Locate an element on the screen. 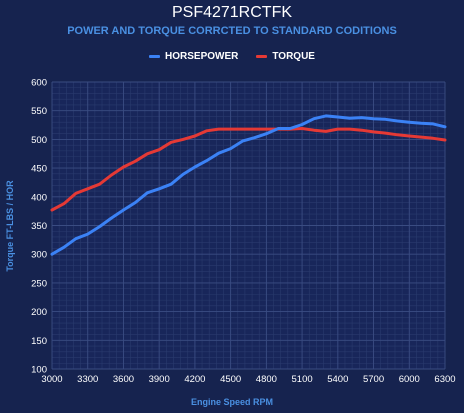 This screenshot has width=464, height=413. x-tick-label: 3600 is located at coordinates (123, 379).